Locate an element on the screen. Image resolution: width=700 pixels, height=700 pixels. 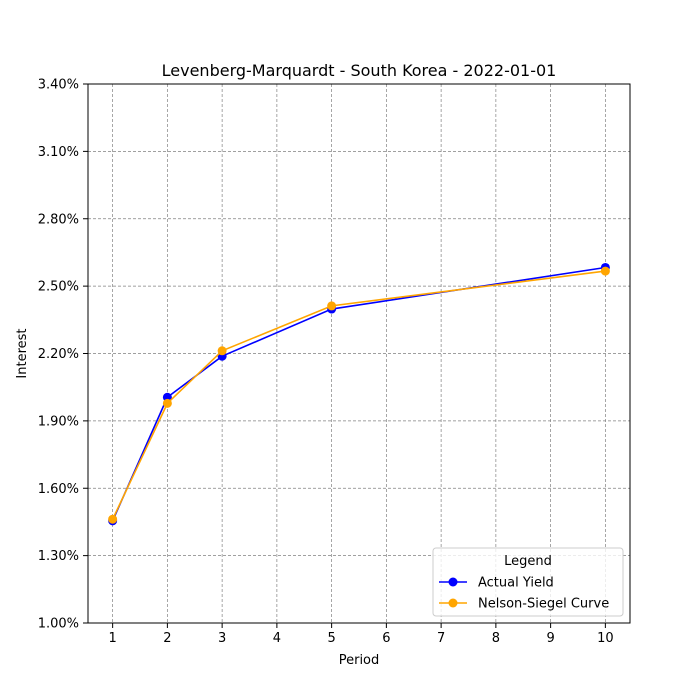
legend-entries: Actual Yield Nelson-Siegel Curve is located at coordinates (524, 594).